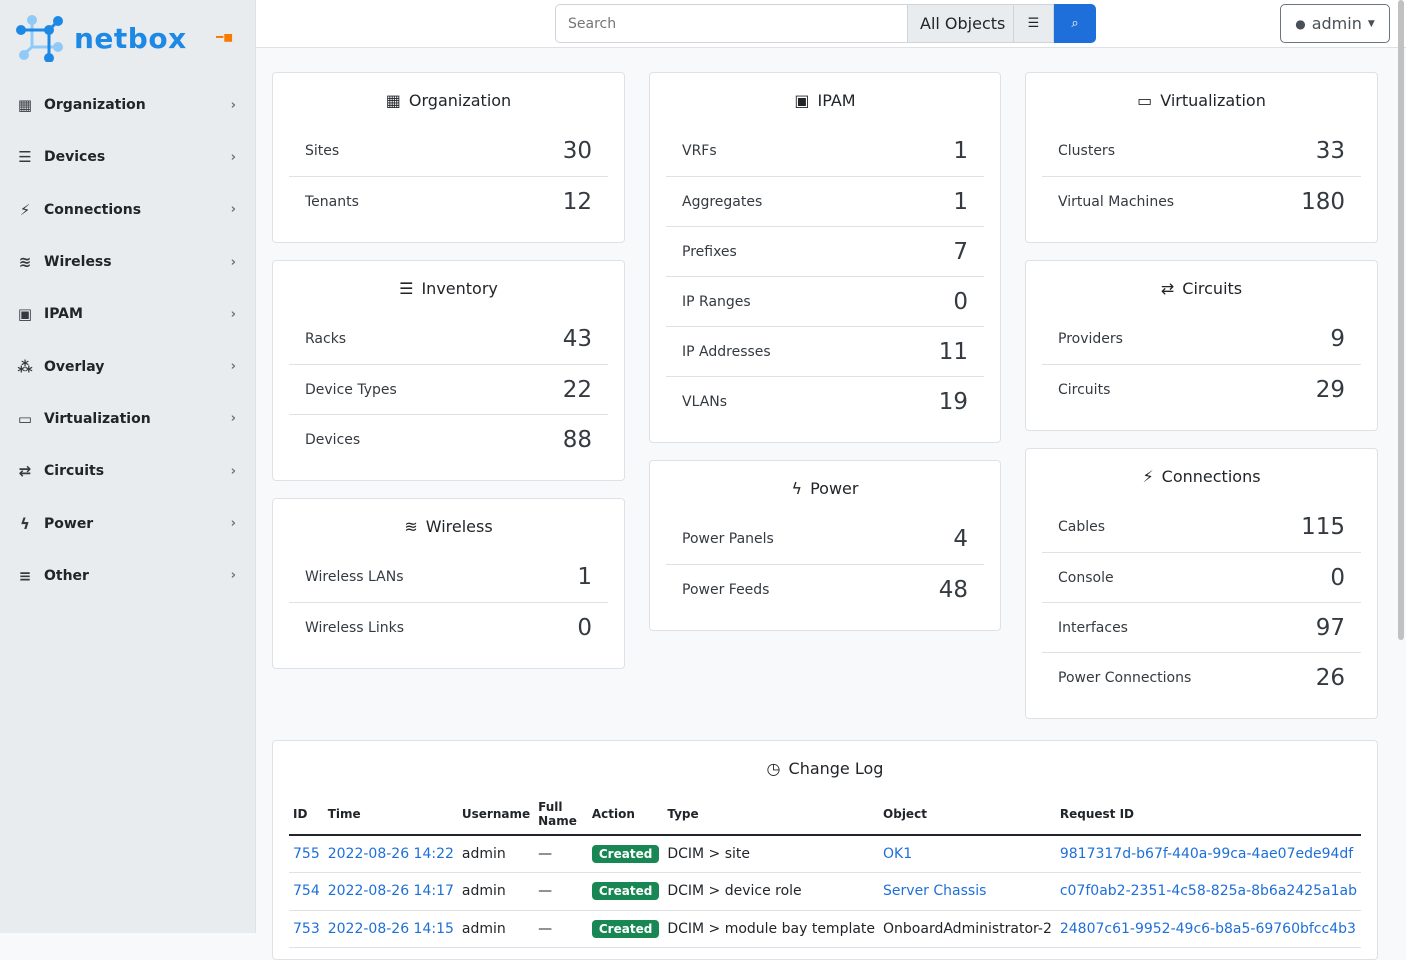  Describe the element at coordinates (1201, 151) in the screenshot. I see `stat-row-clusters: Clusters 33` at that location.